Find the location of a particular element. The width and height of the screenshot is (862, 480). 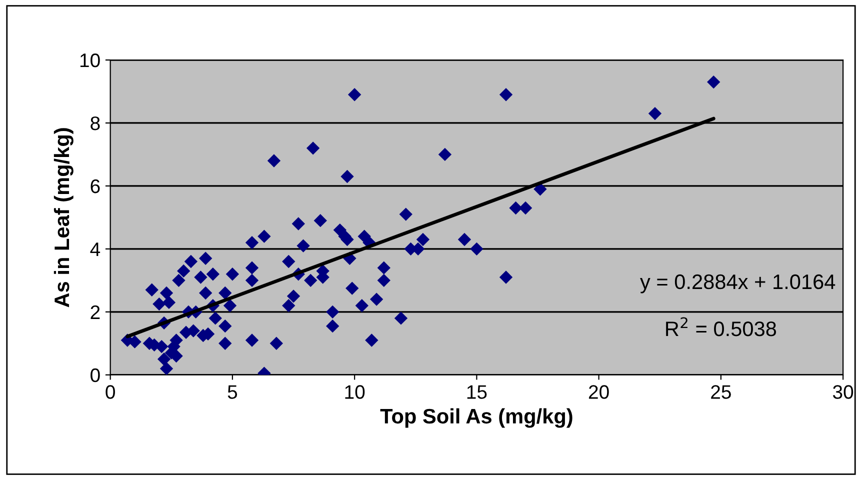

y-tick-label: 0 is located at coordinates (95, 375).